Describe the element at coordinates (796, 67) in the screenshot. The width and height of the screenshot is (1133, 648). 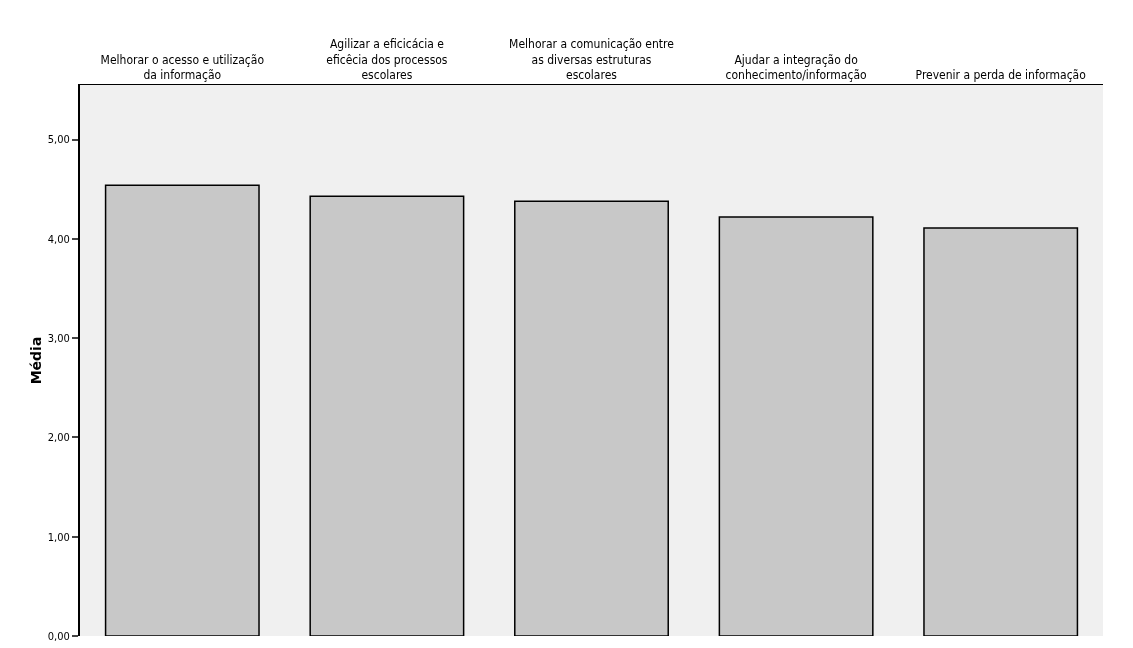
I see `x-tick-label: Ajudar a integração do conhecimento/informação` at that location.